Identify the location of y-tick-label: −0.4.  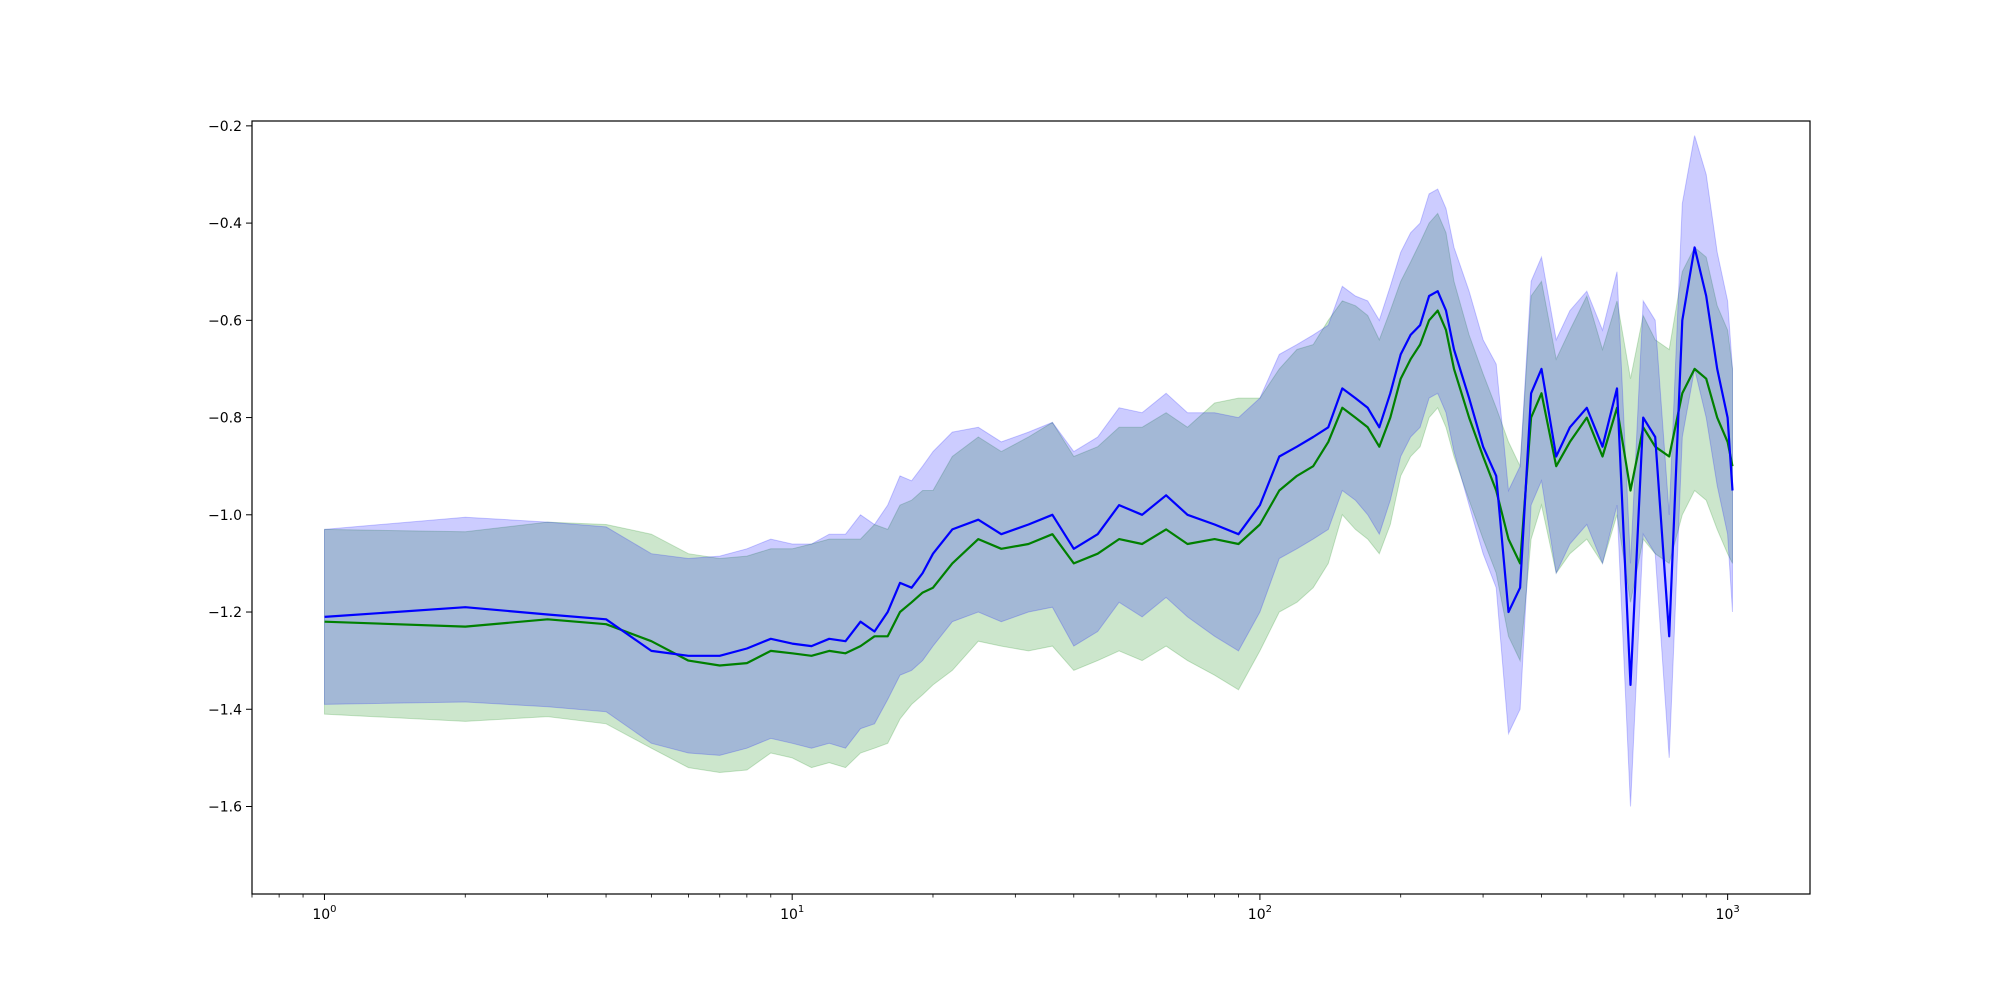
(225, 224).